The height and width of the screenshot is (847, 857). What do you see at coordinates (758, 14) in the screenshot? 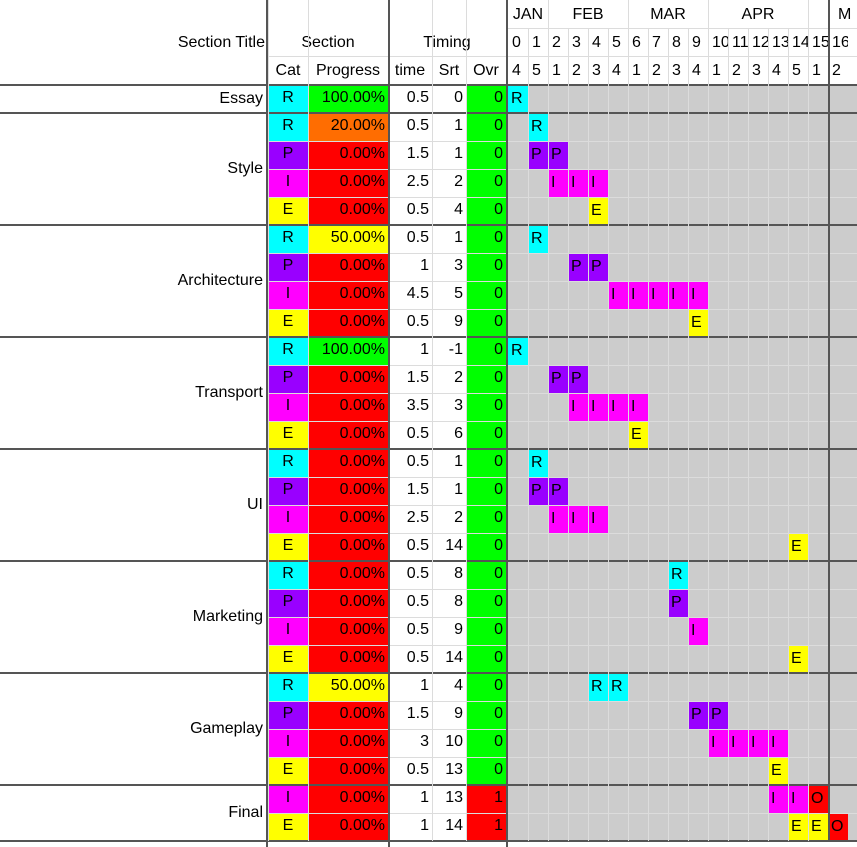
I see `month-apr: APR` at bounding box center [758, 14].